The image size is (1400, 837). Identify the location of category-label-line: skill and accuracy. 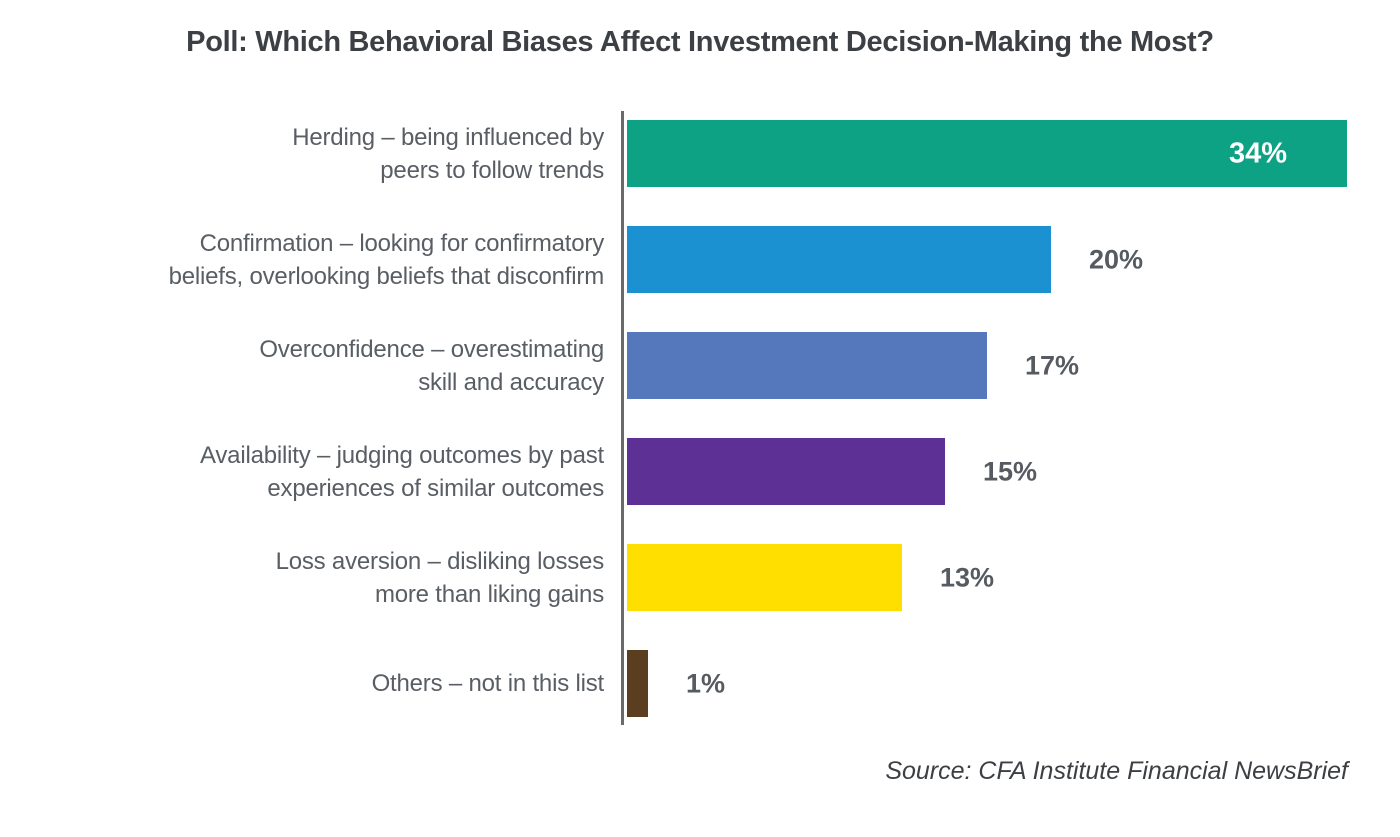
(511, 382).